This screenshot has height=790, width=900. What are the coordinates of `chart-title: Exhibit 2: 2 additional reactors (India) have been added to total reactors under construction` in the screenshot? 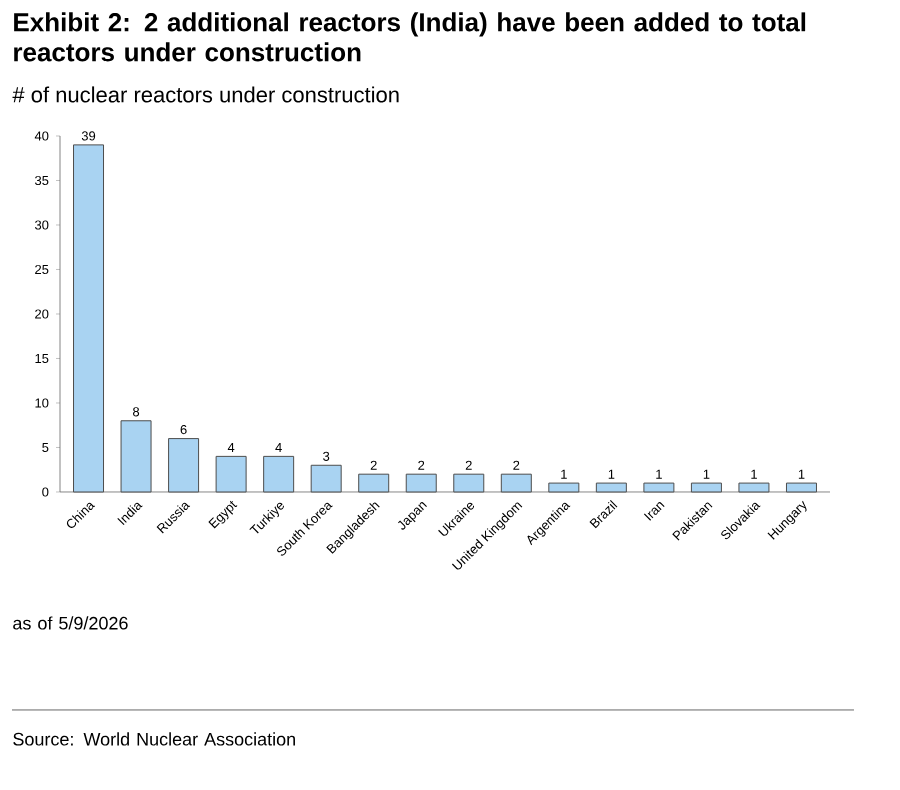 It's located at (410, 37).